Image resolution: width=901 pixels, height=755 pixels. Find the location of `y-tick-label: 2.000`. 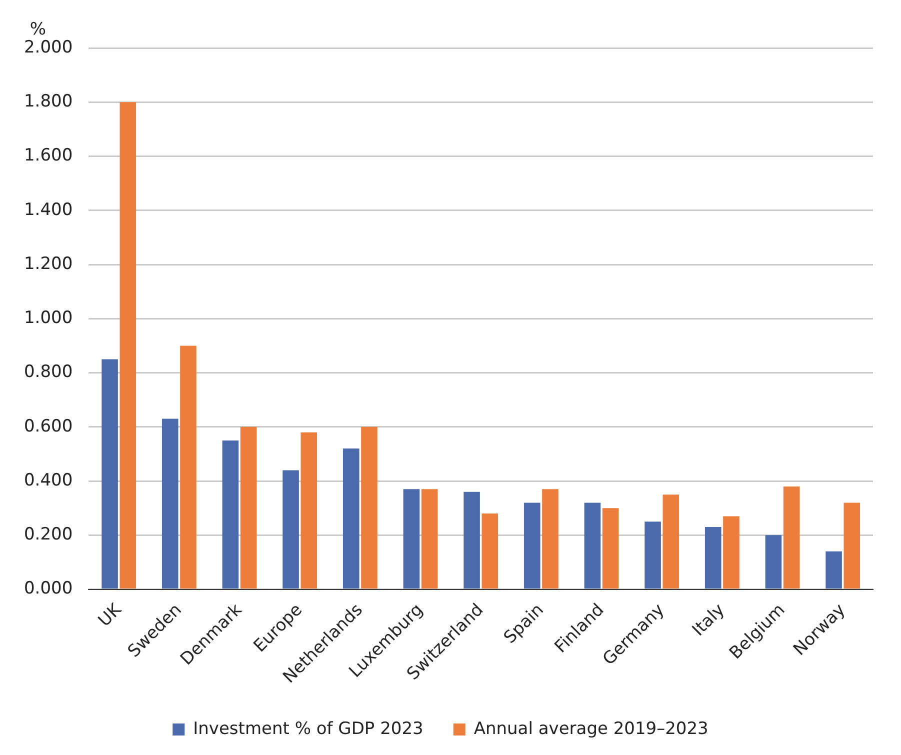

y-tick-label: 2.000 is located at coordinates (48, 47).